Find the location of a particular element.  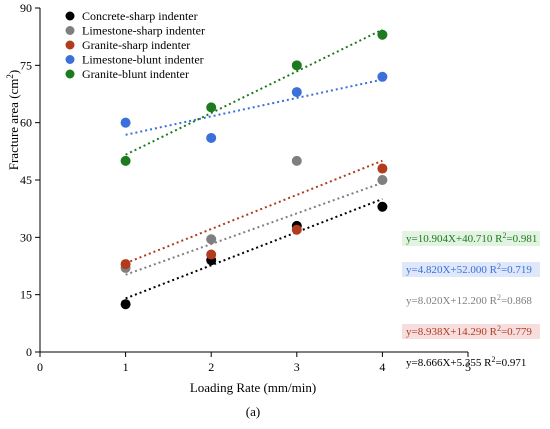

equation-label: y=8.938X+14.290 R2=0.779 is located at coordinates (469, 331).